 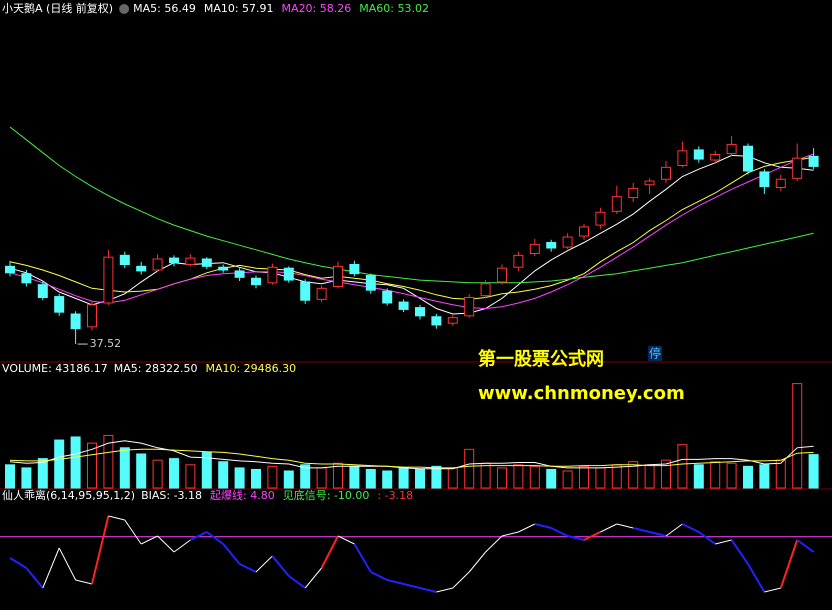 I want to click on watermark-title: 第一股票公式网, so click(x=541, y=359).